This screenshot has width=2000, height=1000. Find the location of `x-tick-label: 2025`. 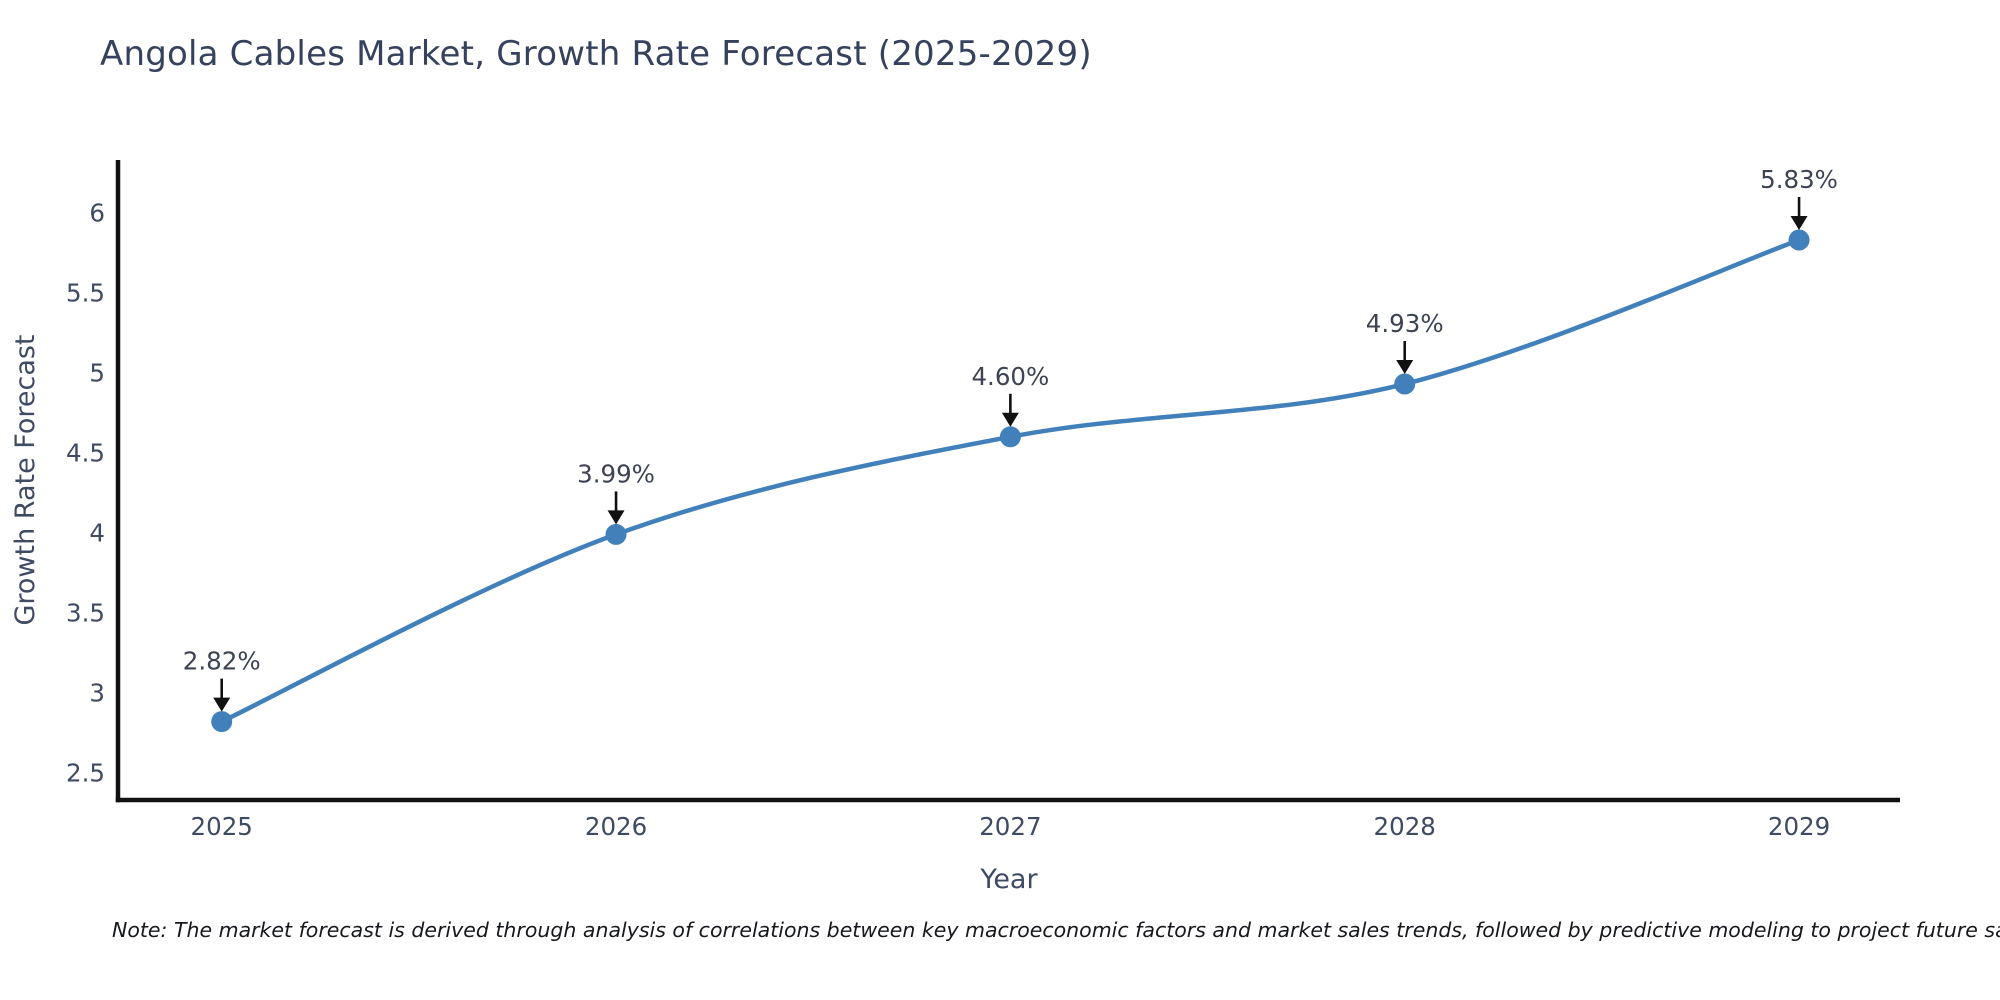

x-tick-label: 2025 is located at coordinates (222, 826).